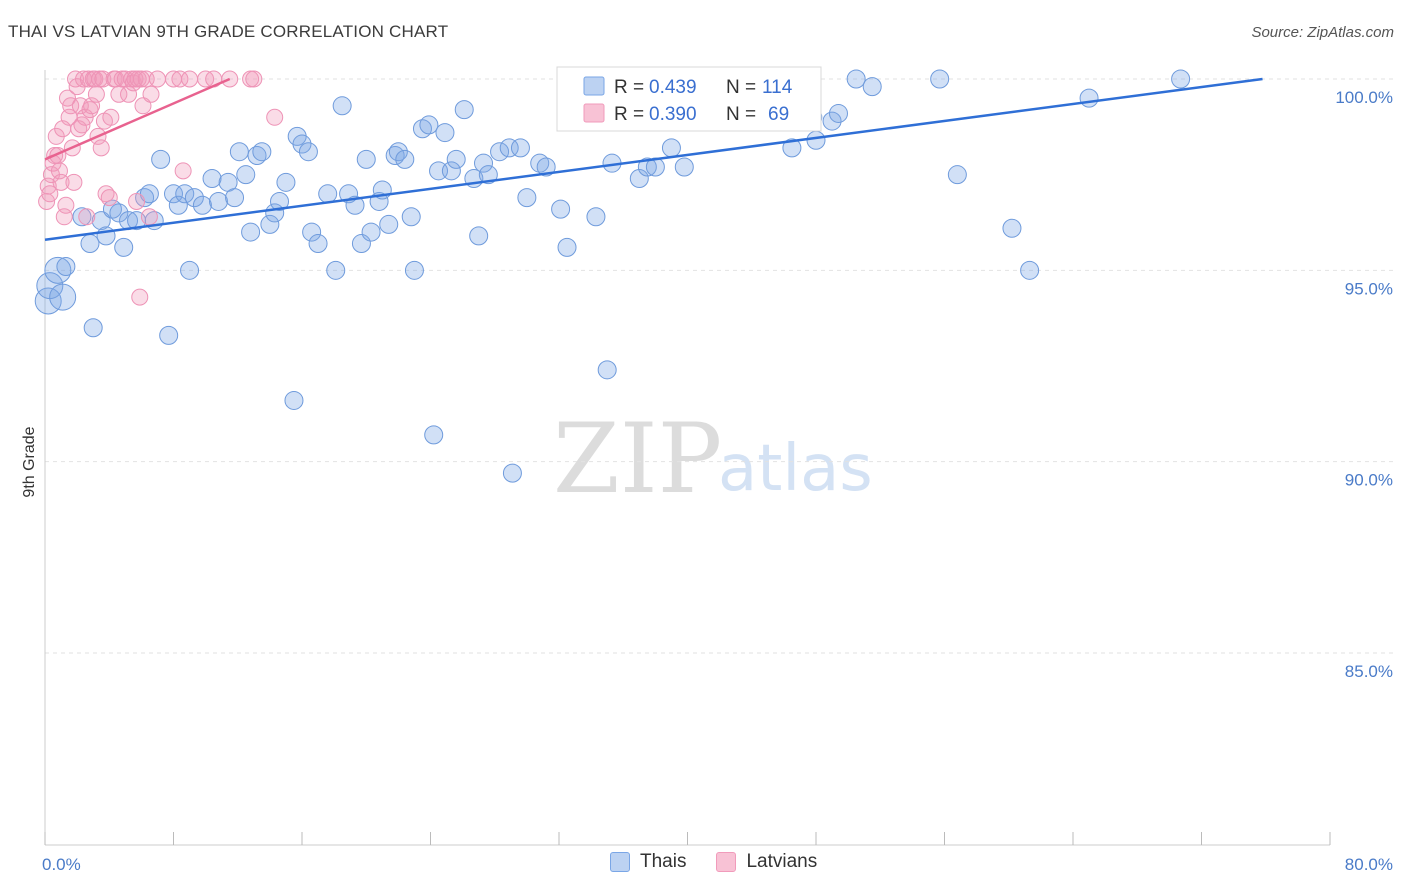 This screenshot has height=892, width=1406. I want to click on thais-r-label: R =, so click(629, 87).